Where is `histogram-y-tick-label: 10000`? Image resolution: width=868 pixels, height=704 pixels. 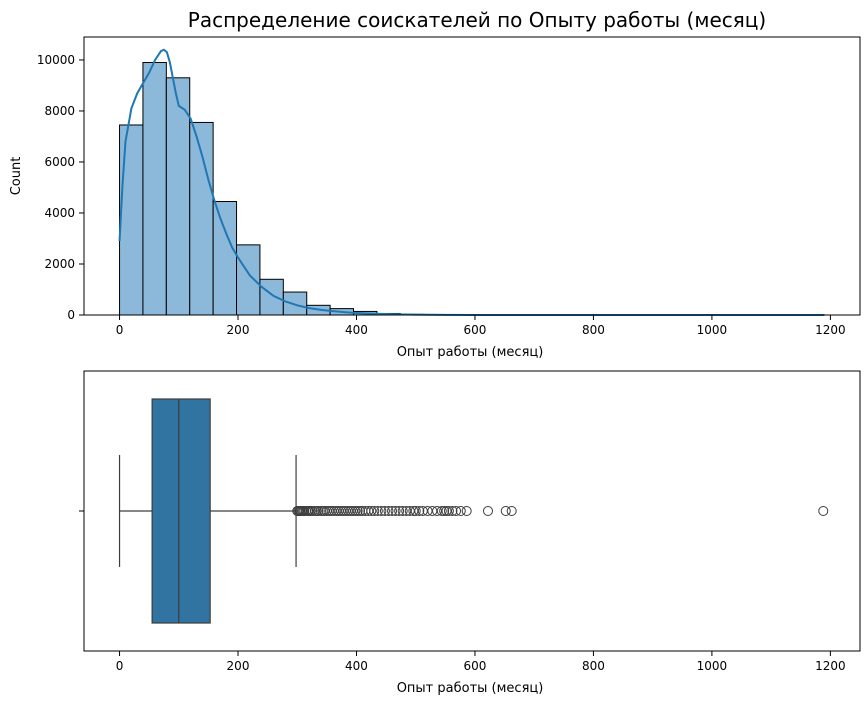
histogram-y-tick-label: 10000 is located at coordinates (56, 60).